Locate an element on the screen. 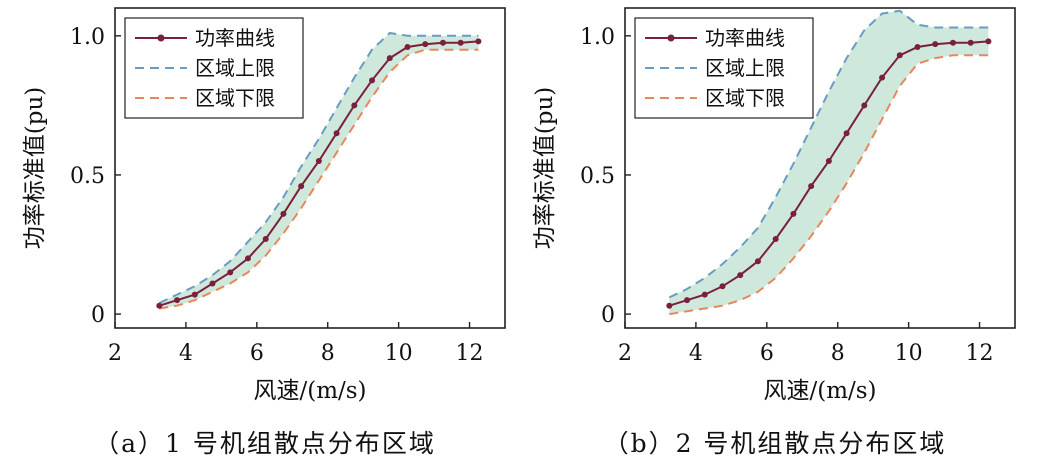 Image resolution: width=1060 pixels, height=469 pixels. chart-a-xtick-label-1: 4 is located at coordinates (186, 353).